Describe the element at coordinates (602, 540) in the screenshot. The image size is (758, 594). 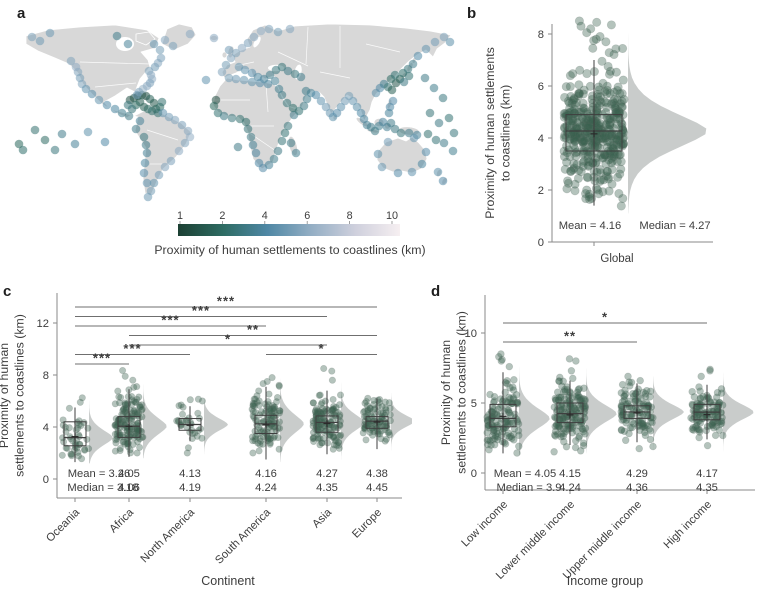
I see `x-category-label: Upper middle income` at that location.